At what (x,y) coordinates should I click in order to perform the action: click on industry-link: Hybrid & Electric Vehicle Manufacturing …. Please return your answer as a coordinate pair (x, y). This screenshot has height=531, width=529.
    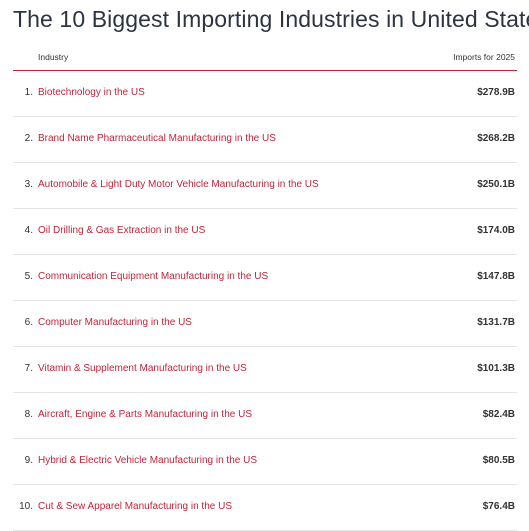
    Looking at the image, I should click on (147, 460).